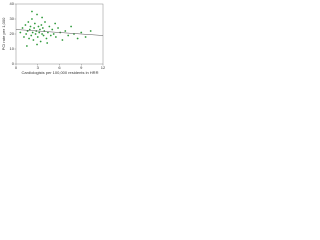 The image size is (320, 240). Describe the element at coordinates (12, 18) in the screenshot. I see `y-tick-label: 30` at that location.